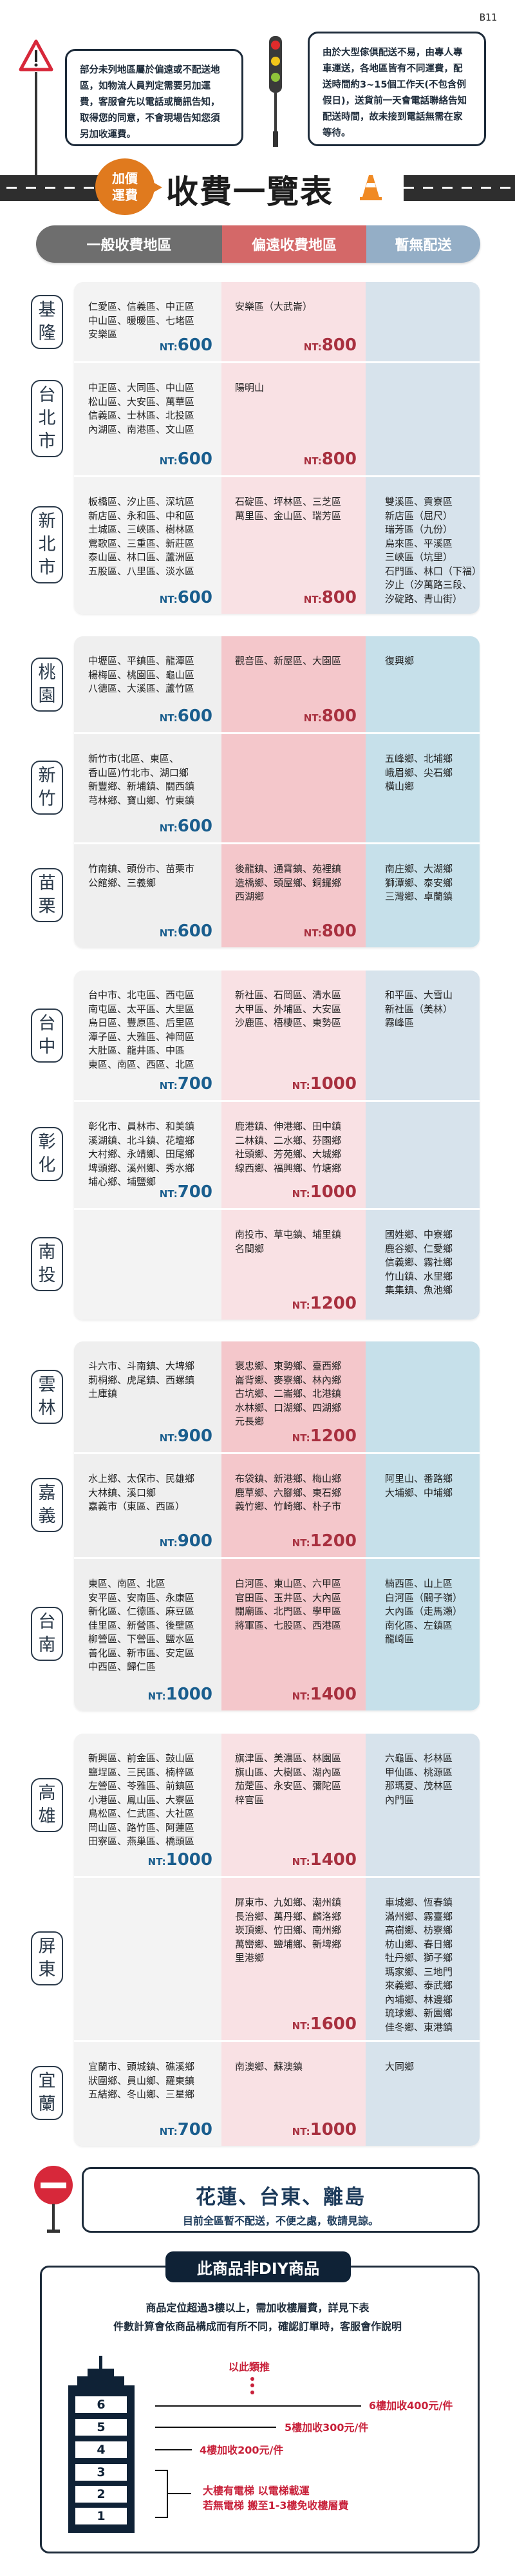  I want to click on district-line: 莿桐鄉、虎尾鎮、西螺鎮, so click(141, 1380).